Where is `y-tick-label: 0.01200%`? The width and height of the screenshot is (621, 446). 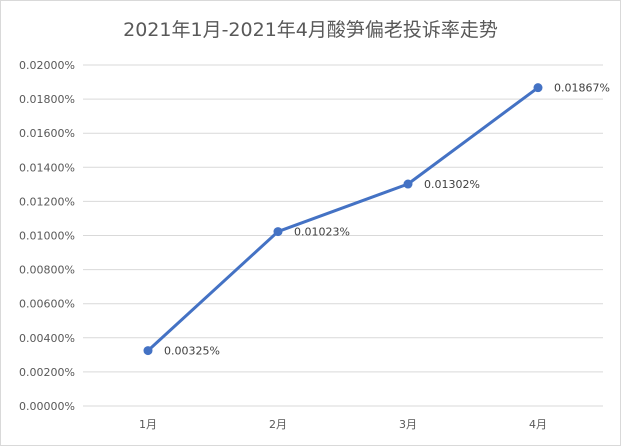 y-tick-label: 0.01200% is located at coordinates (47, 201).